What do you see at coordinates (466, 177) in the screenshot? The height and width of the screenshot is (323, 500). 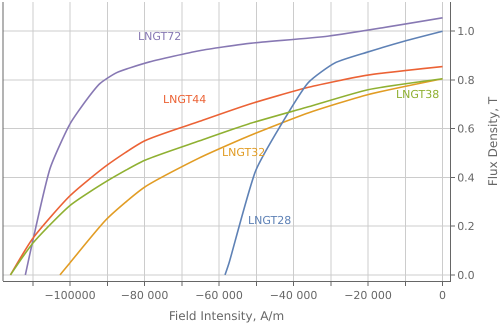 I see `y-tick-label: 0.4` at bounding box center [466, 177].